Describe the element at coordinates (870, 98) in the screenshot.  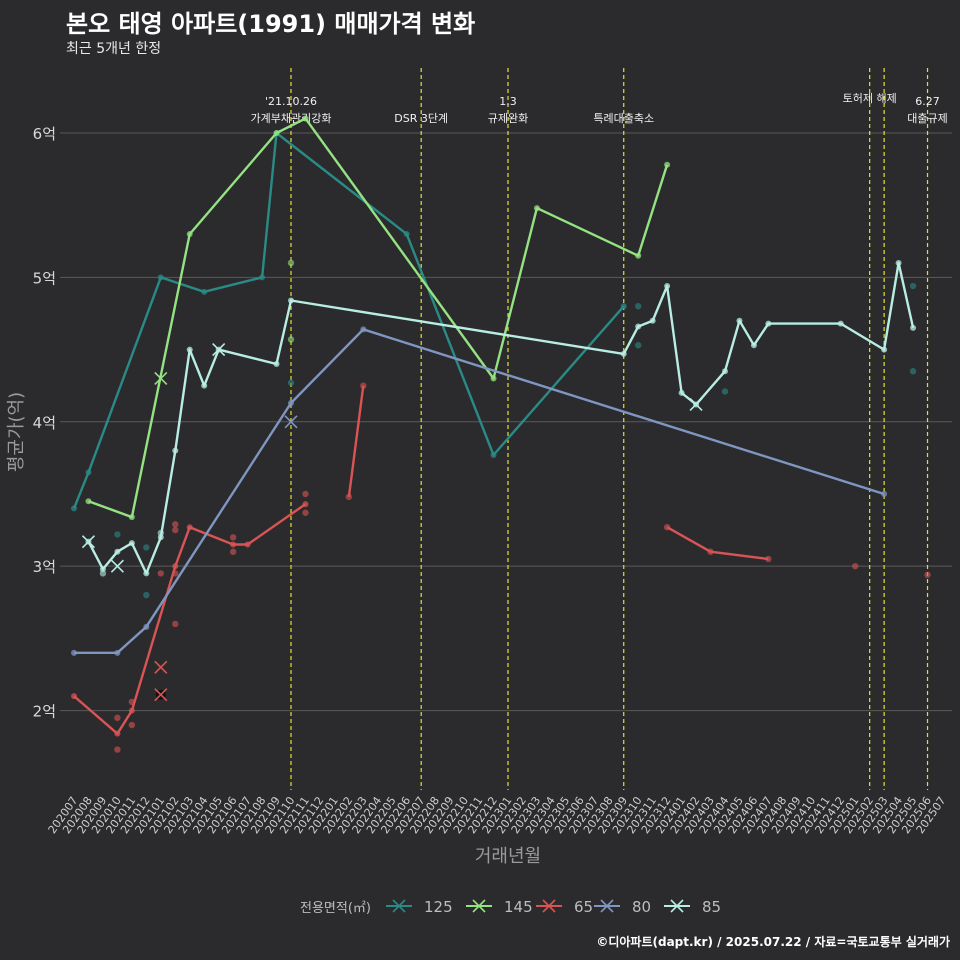
I see `policy-annotation: 토허제 해제` at that location.